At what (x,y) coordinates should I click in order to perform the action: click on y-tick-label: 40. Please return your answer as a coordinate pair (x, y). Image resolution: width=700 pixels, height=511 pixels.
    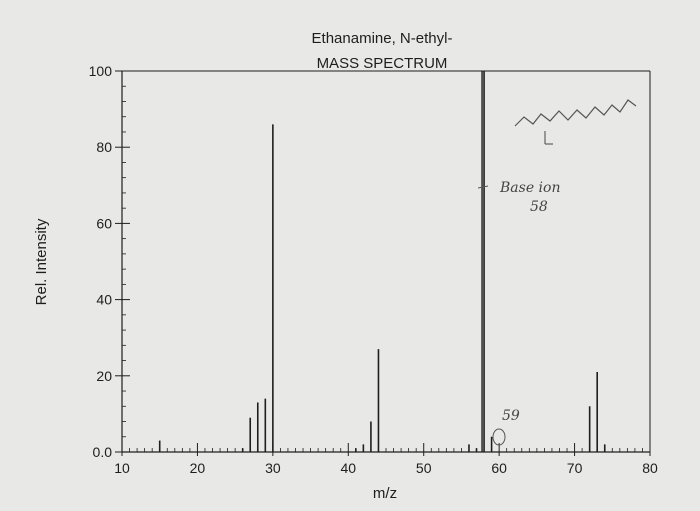
    Looking at the image, I should click on (104, 300).